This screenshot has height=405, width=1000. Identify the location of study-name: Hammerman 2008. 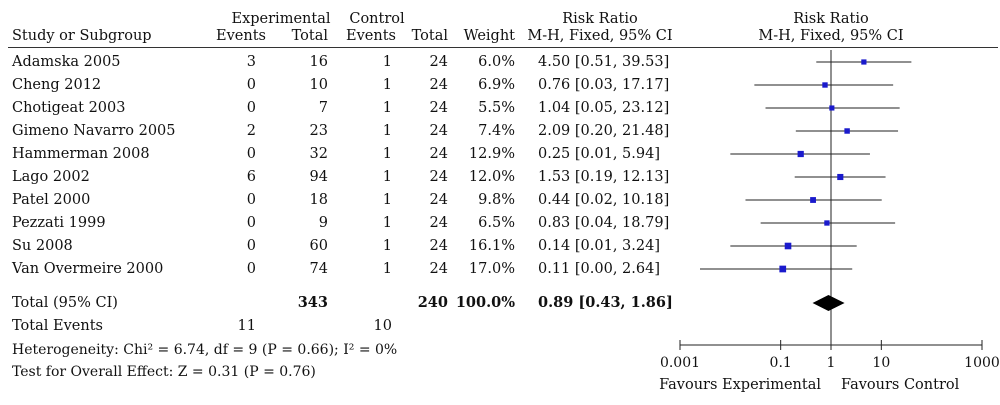
(81, 154).